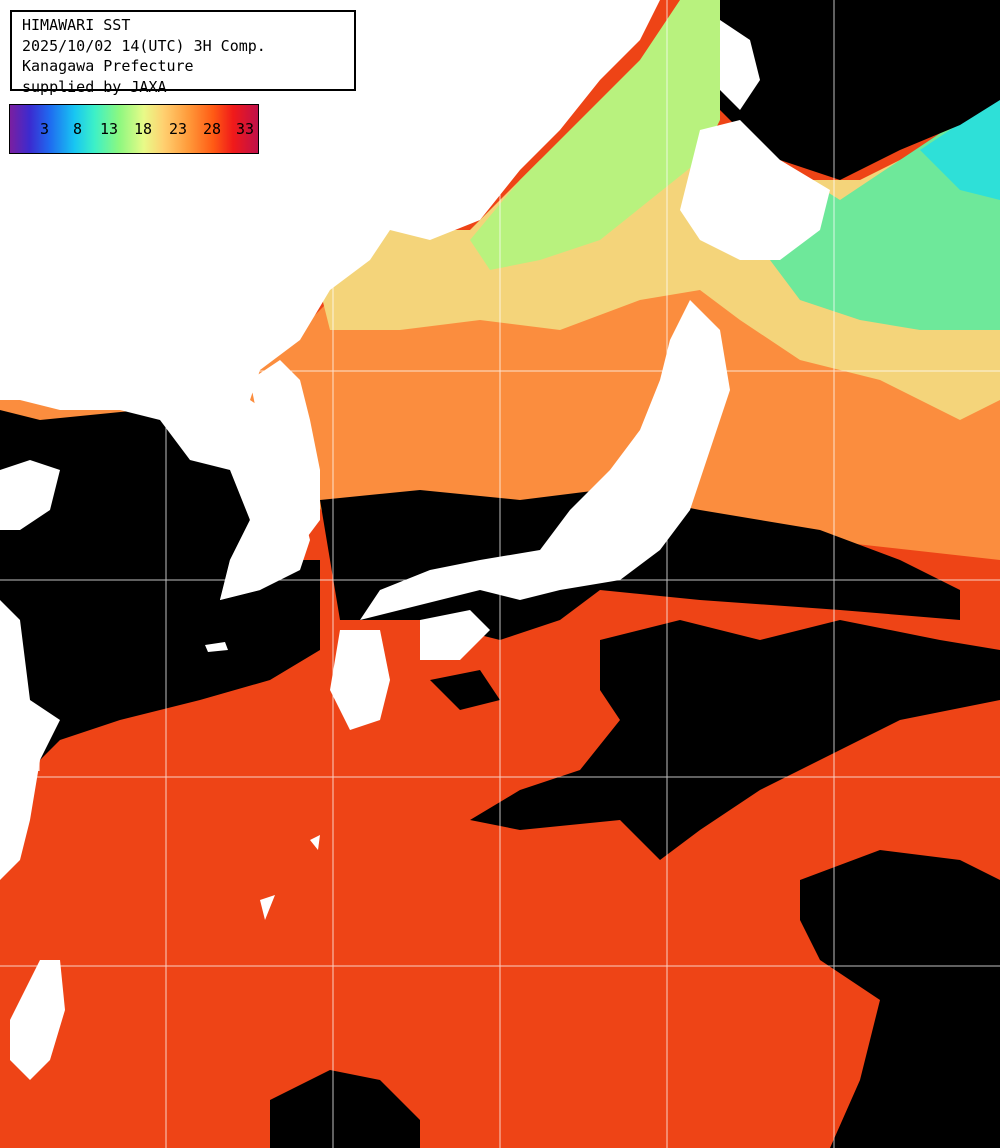 Image resolution: width=1000 pixels, height=1148 pixels. I want to click on data-source-credit: supplied by JAXA, so click(94, 86).